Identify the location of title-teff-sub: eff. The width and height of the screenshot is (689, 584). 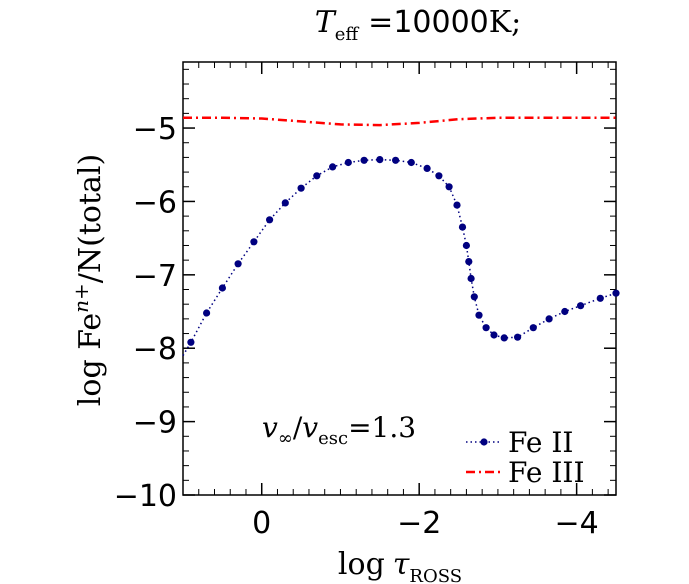
(347, 34).